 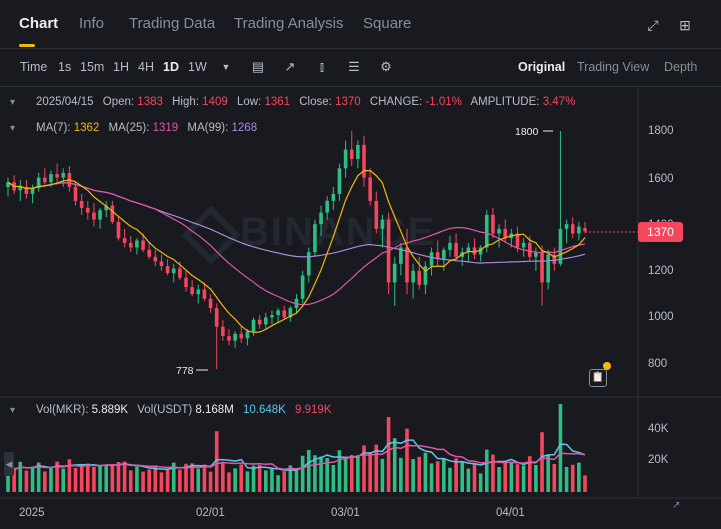 What do you see at coordinates (315, 102) in the screenshot?
I see `close-label: Close:` at bounding box center [315, 102].